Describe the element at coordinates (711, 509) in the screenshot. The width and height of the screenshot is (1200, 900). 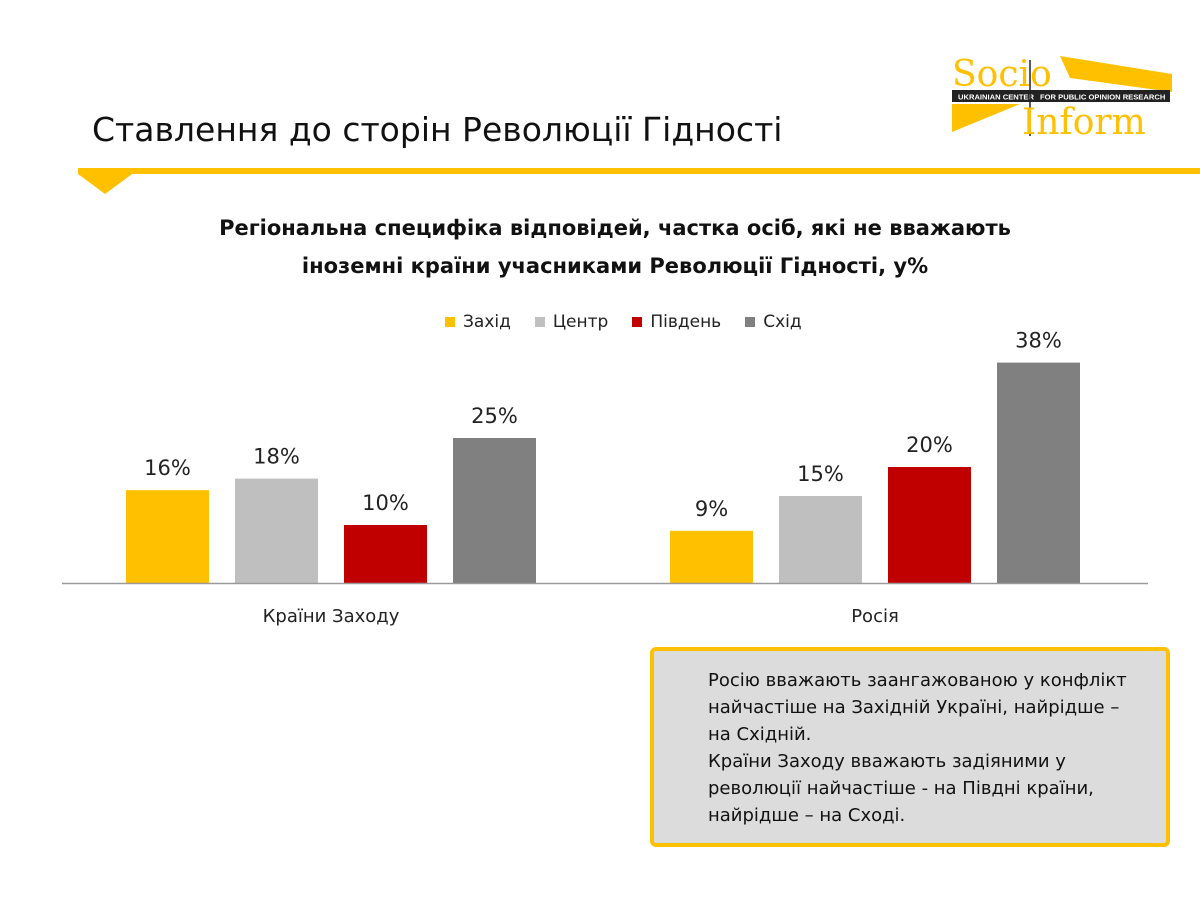
I see `data-label: 9%` at that location.